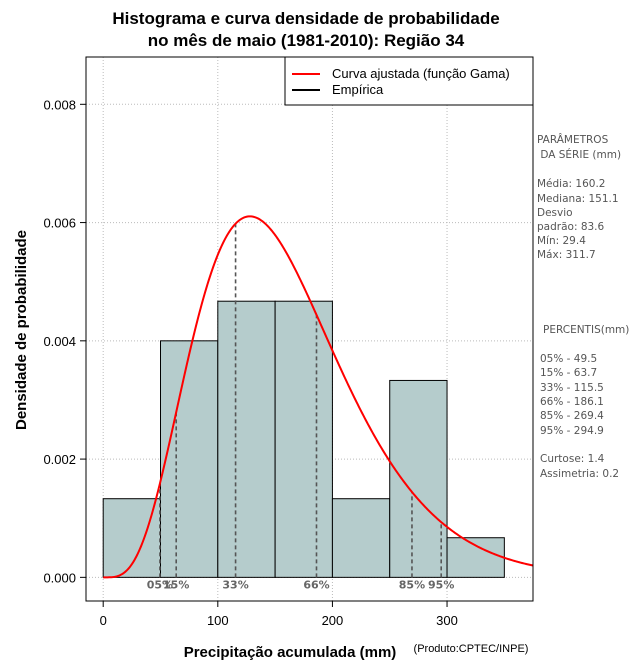 Image resolution: width=640 pixels, height=660 pixels. I want to click on chart-title-line2: no mês de maio (1981-2010): Região 34, so click(306, 40).